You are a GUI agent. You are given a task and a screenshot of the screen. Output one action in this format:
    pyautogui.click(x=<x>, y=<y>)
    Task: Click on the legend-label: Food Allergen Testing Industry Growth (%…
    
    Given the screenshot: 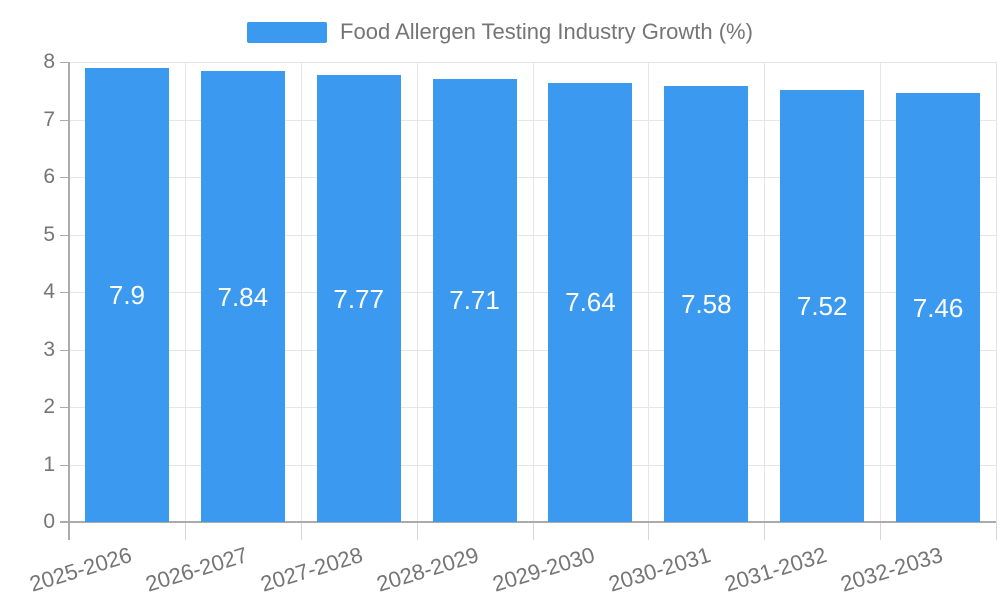 What is the action you would take?
    pyautogui.click(x=546, y=31)
    